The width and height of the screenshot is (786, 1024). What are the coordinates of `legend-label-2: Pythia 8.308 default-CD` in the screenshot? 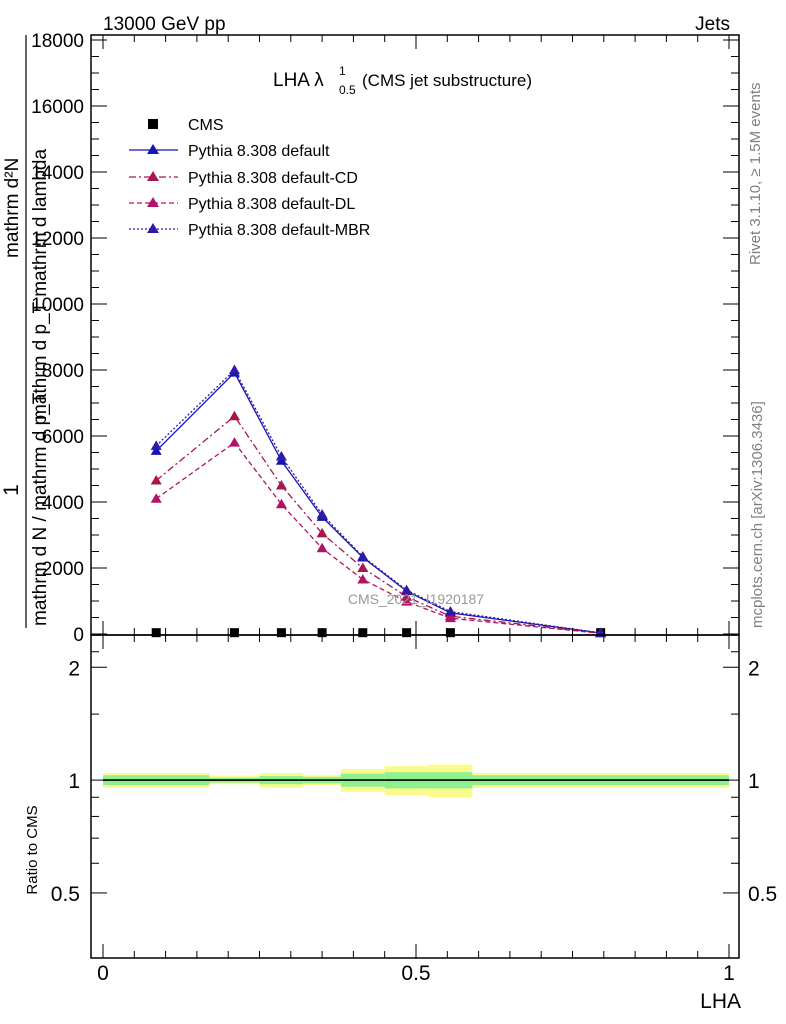 It's located at (273, 178).